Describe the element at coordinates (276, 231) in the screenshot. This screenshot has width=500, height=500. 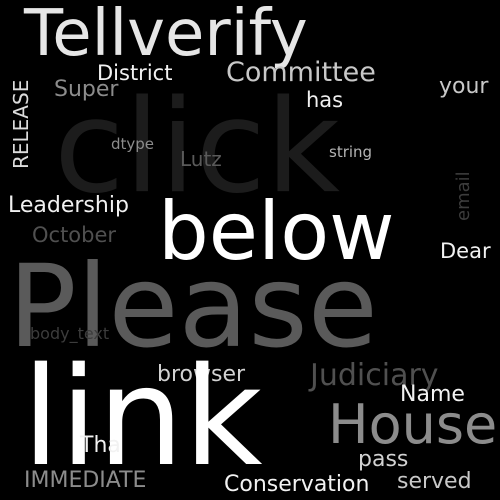
I see `word-below: below` at that location.